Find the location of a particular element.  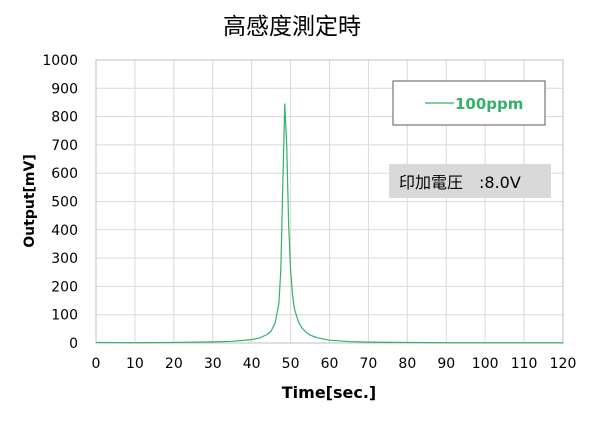

y-axis-ticks: 0 100 200 300 400 500 600 700 800 900 1000 is located at coordinates (60, 202).